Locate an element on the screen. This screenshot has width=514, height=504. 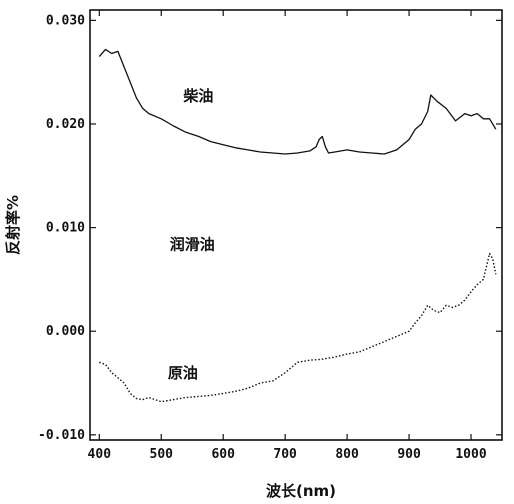
series-label: 原油 is located at coordinates (183, 373).